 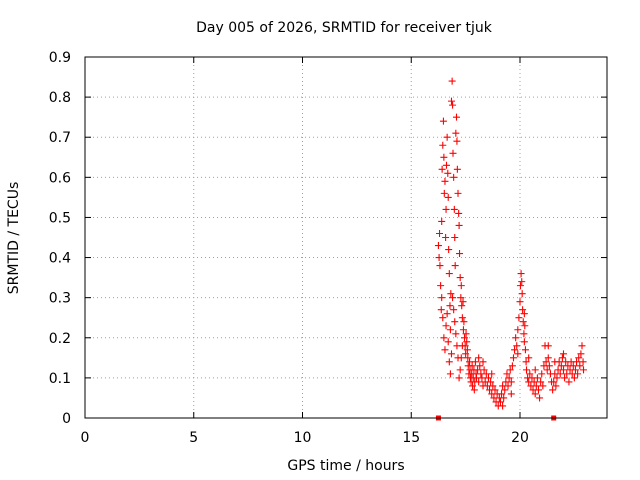 What do you see at coordinates (193, 438) in the screenshot?
I see `x-tick-label: 5` at bounding box center [193, 438].